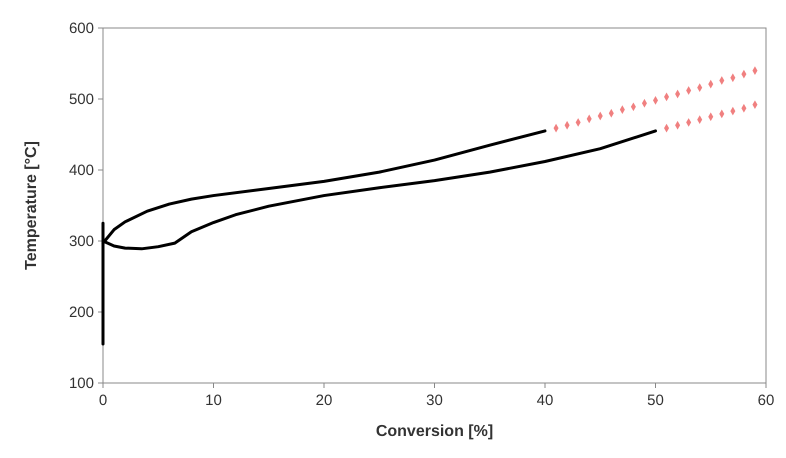  Describe the element at coordinates (213, 400) in the screenshot. I see `x-tick-label: 10` at that location.